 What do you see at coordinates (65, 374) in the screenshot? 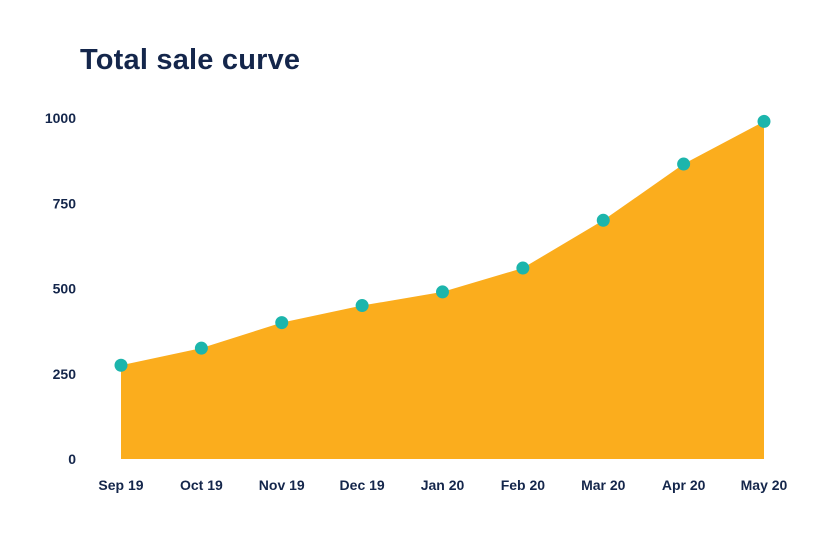
I see `y-tick-label: 250` at bounding box center [65, 374].